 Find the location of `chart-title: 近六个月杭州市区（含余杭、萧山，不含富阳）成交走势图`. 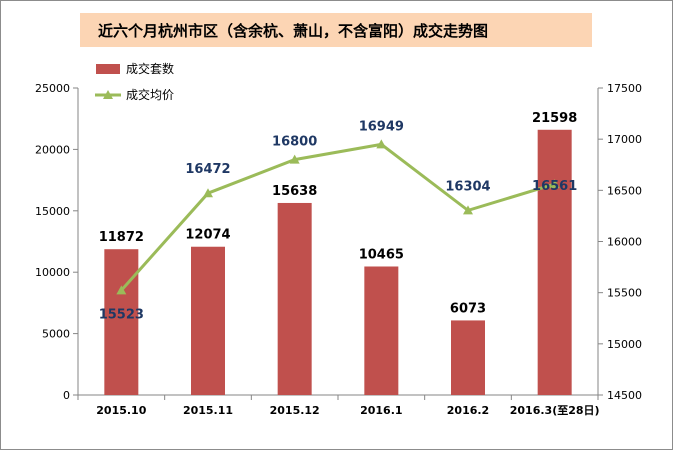

chart-title: 近六个月杭州市区（含余杭、萧山，不含富阳）成交走势图 is located at coordinates (293, 30).